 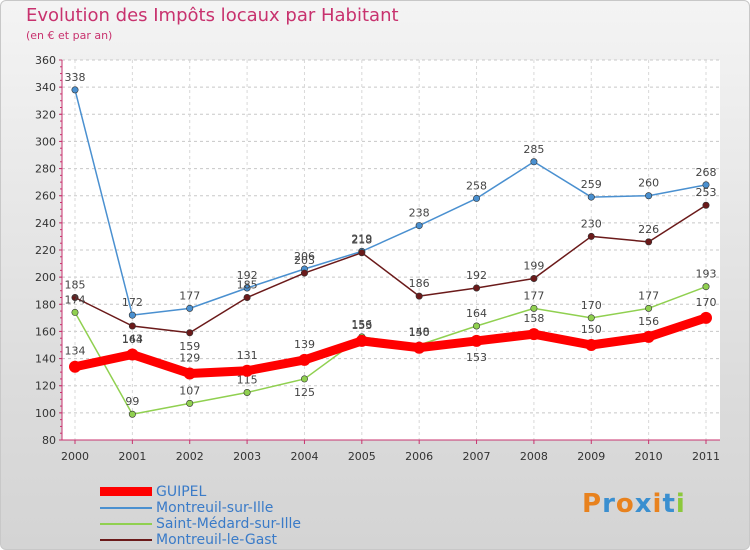 What do you see at coordinates (49, 440) in the screenshot?
I see `y-tick-label: 80` at bounding box center [49, 440].